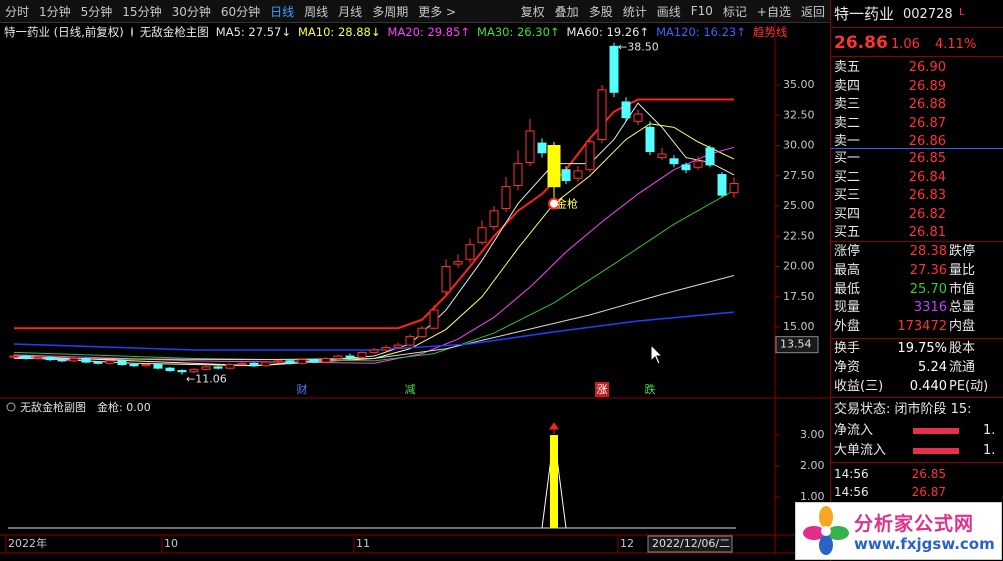 The width and height of the screenshot is (1003, 561). Describe the element at coordinates (928, 491) in the screenshot. I see `trade-price: 26.87` at that location.